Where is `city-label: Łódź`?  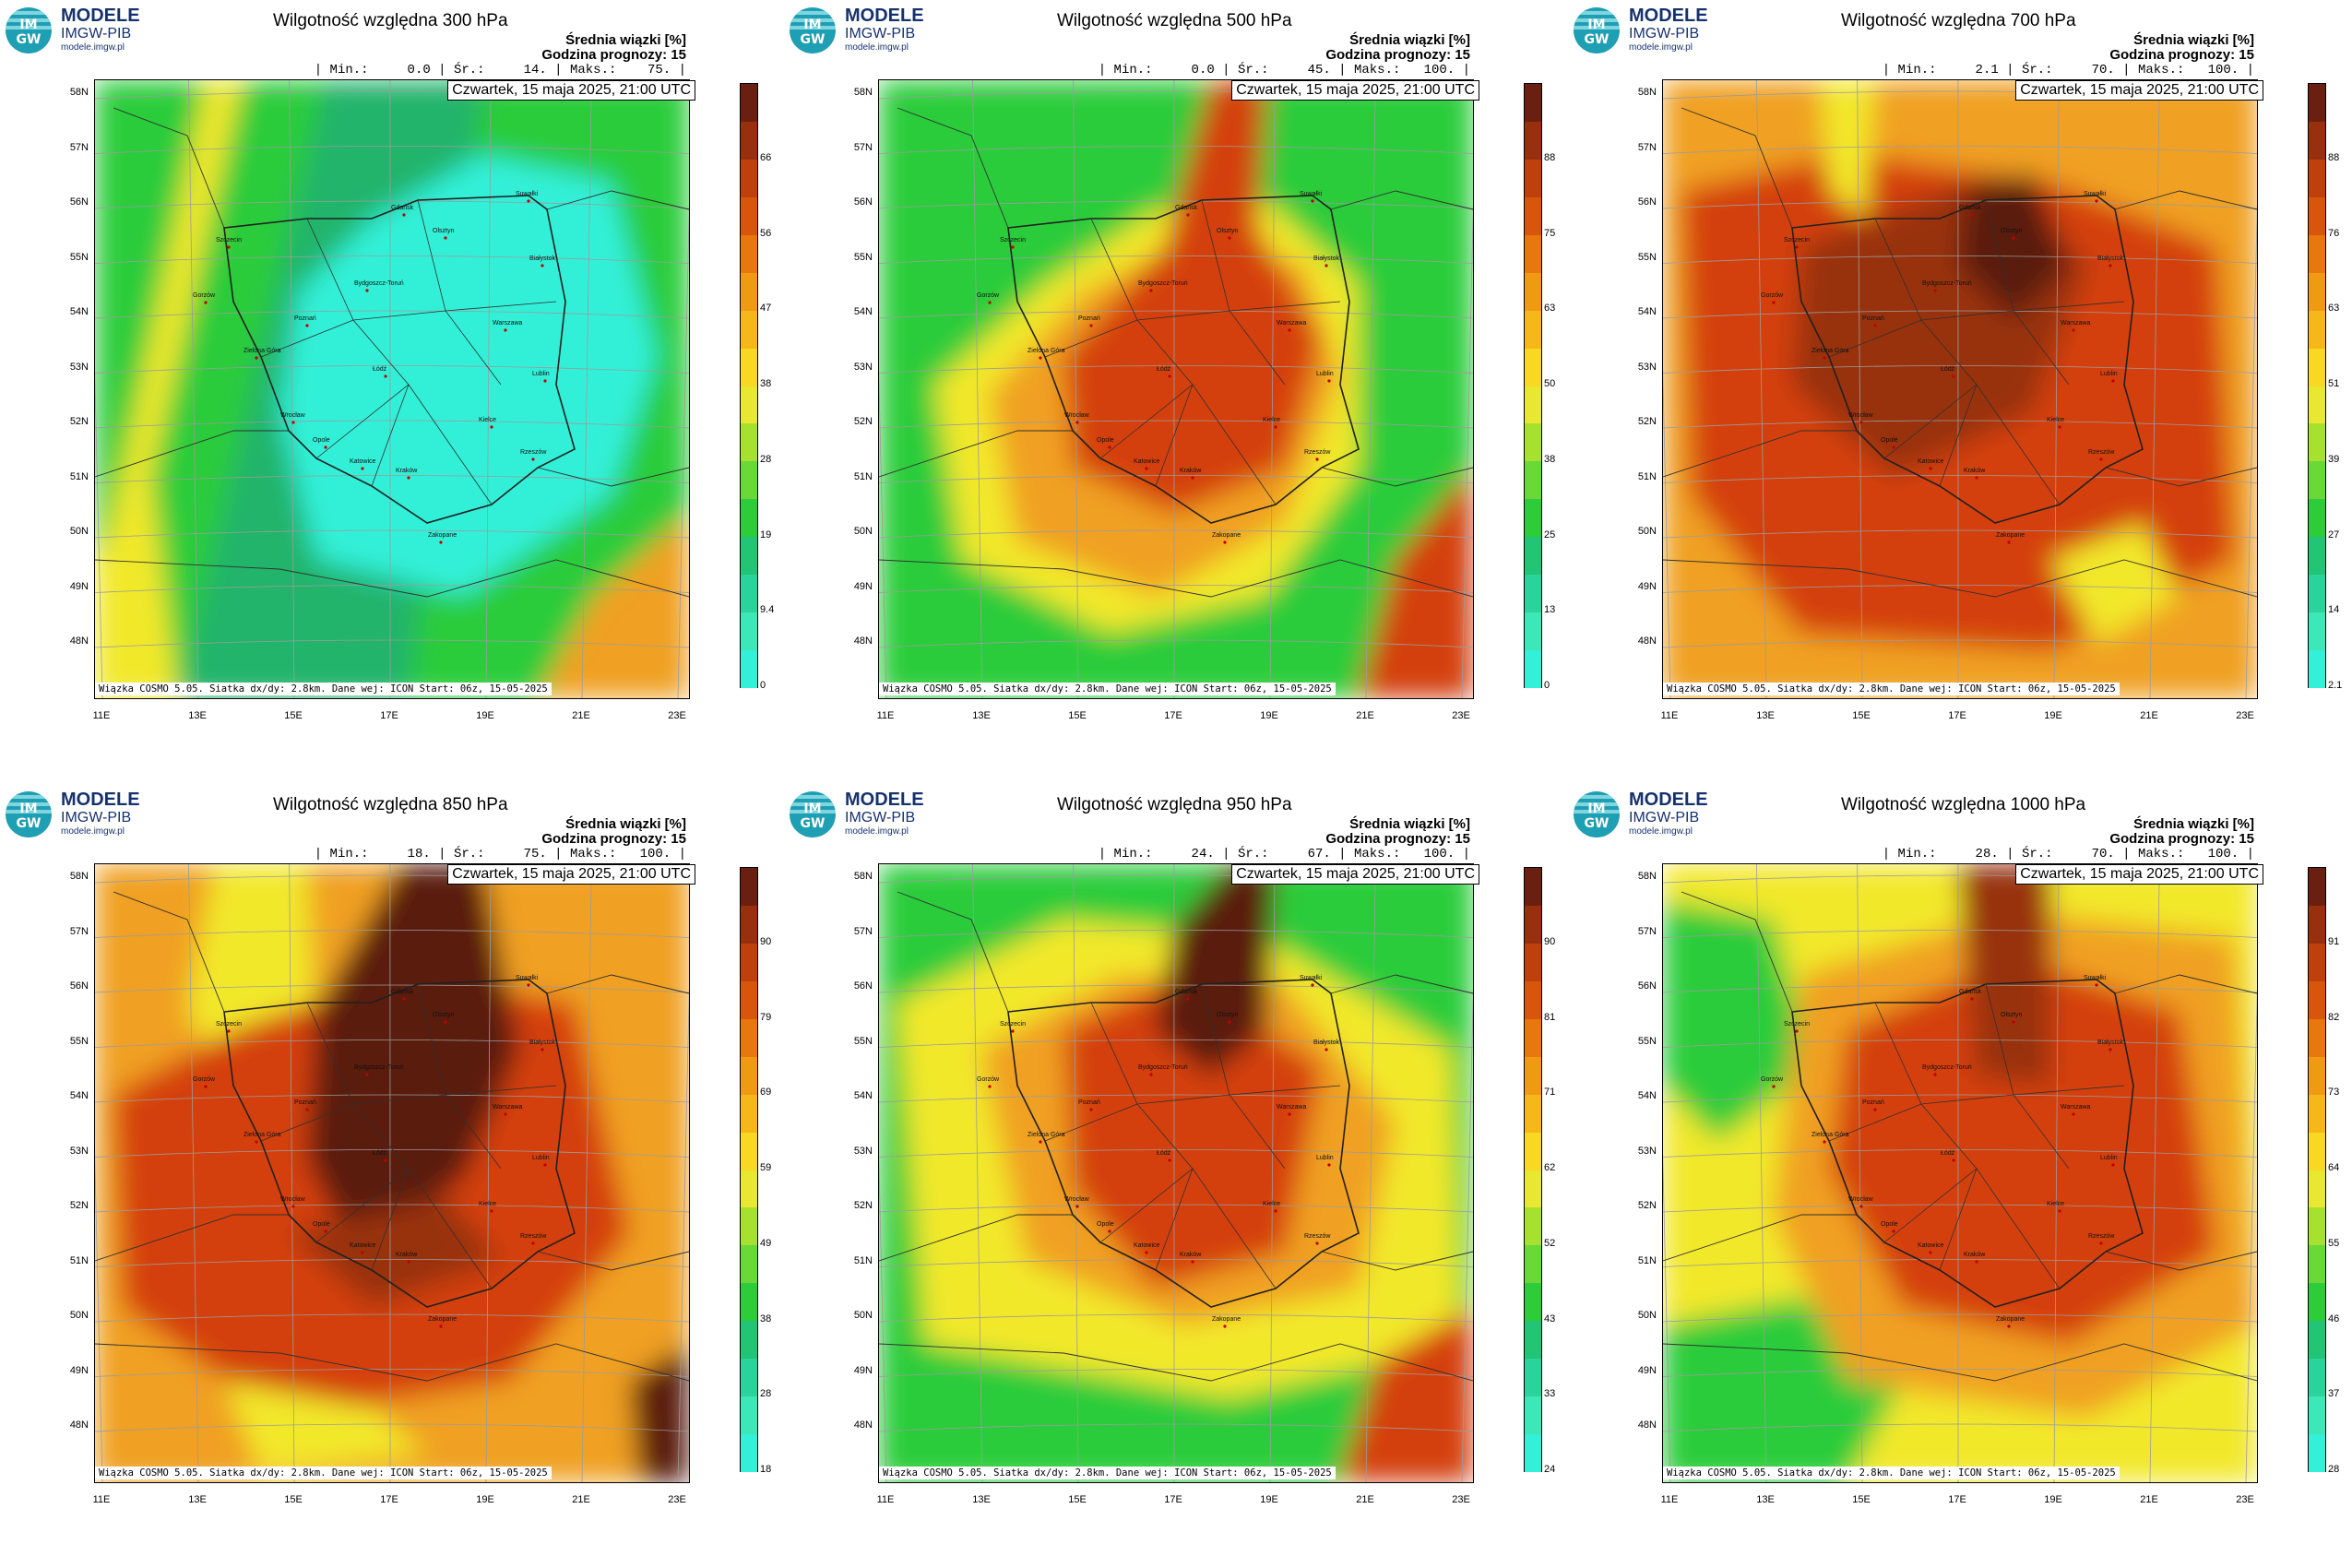
city-label: Łódź is located at coordinates (1164, 1153).